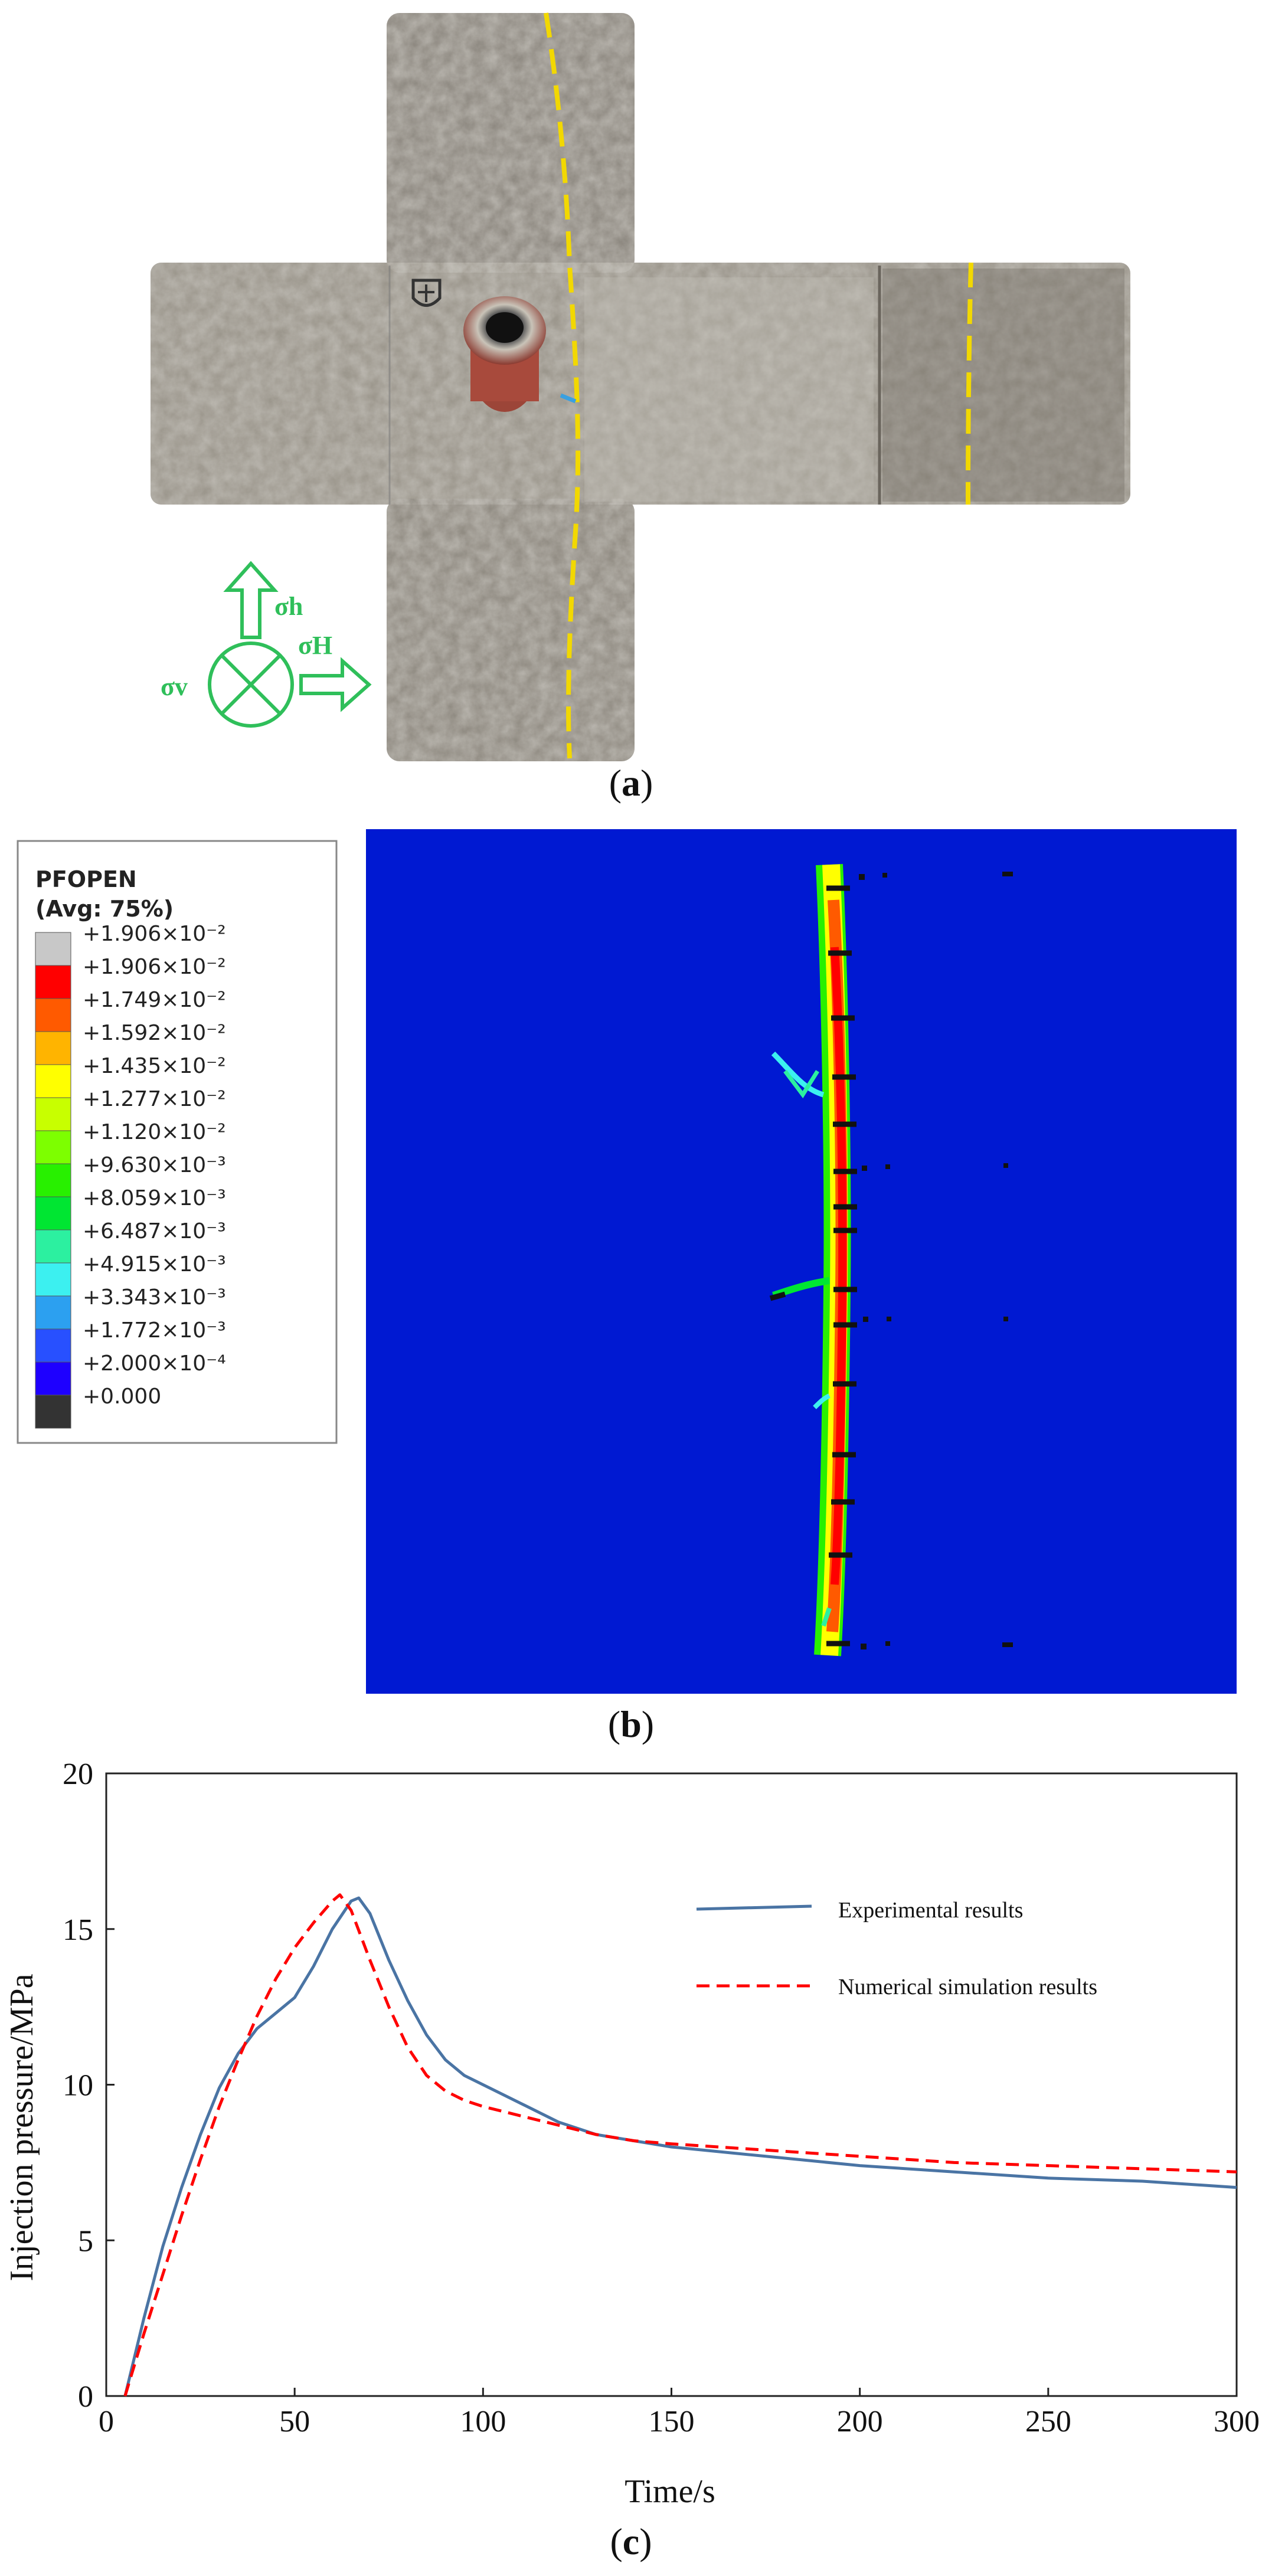  What do you see at coordinates (483, 2421) in the screenshot?
I see `x-tick-label: 100` at bounding box center [483, 2421].